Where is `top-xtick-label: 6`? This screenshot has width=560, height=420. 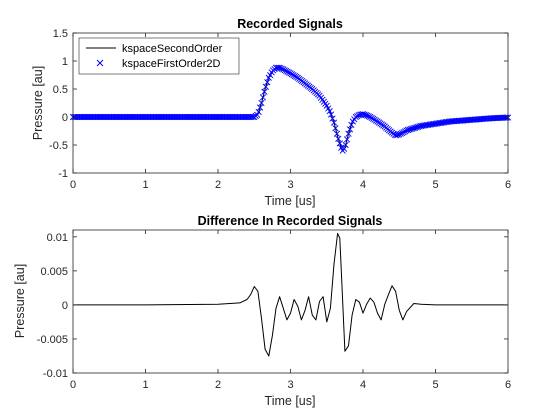 top-xtick-label: 6 is located at coordinates (508, 185).